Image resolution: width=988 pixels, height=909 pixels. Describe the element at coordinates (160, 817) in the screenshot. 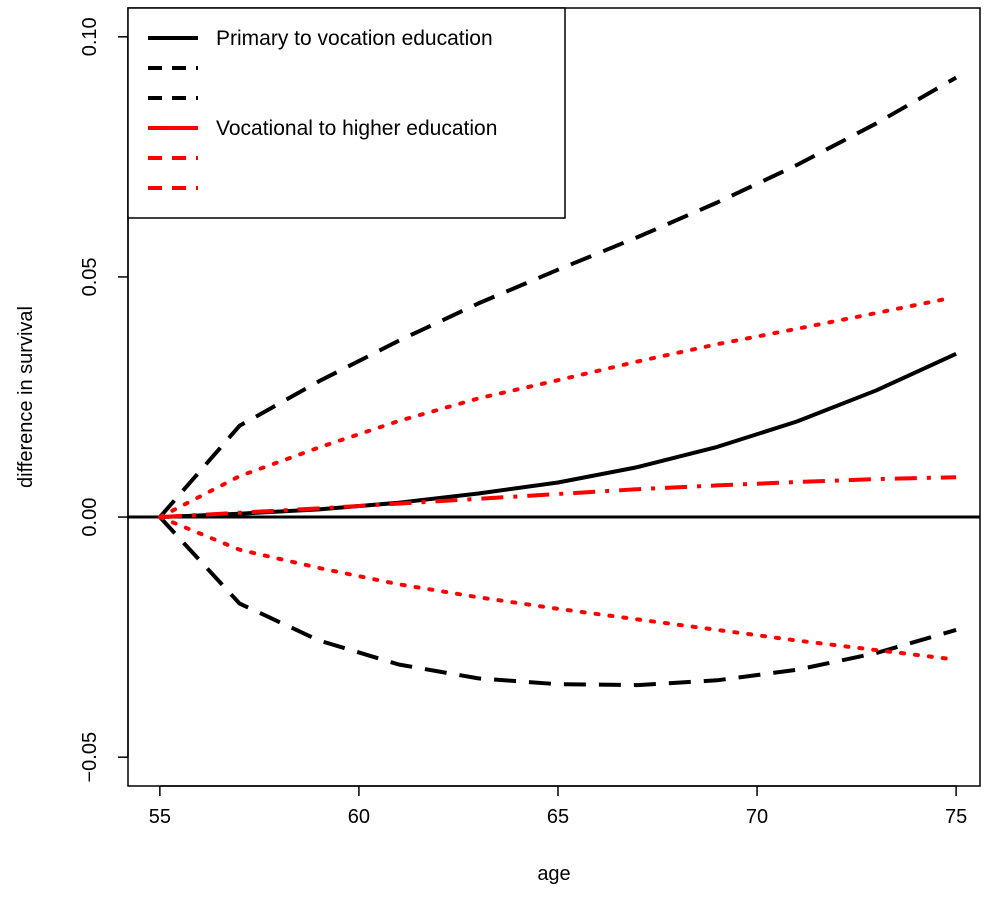

I see `x-tick-label: 55` at that location.